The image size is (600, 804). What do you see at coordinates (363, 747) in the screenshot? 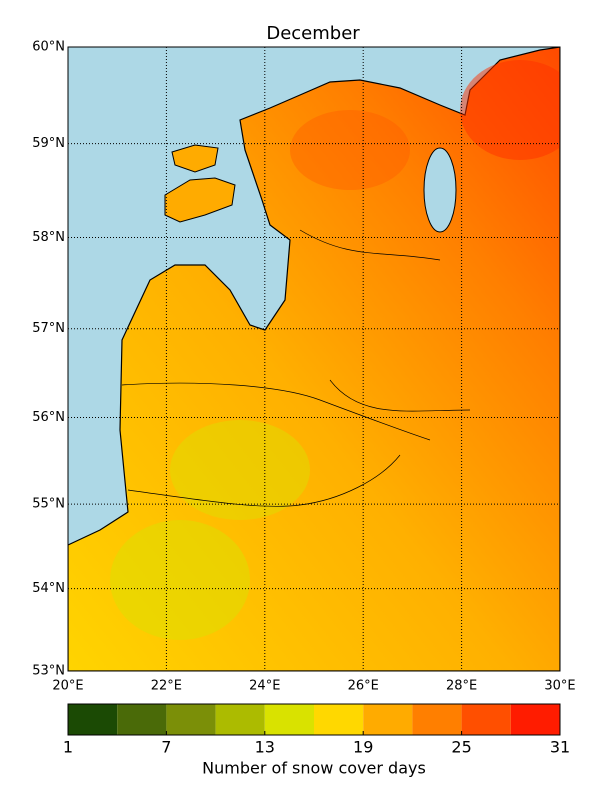
I see `colorbar-tick-label: 19` at bounding box center [363, 747].